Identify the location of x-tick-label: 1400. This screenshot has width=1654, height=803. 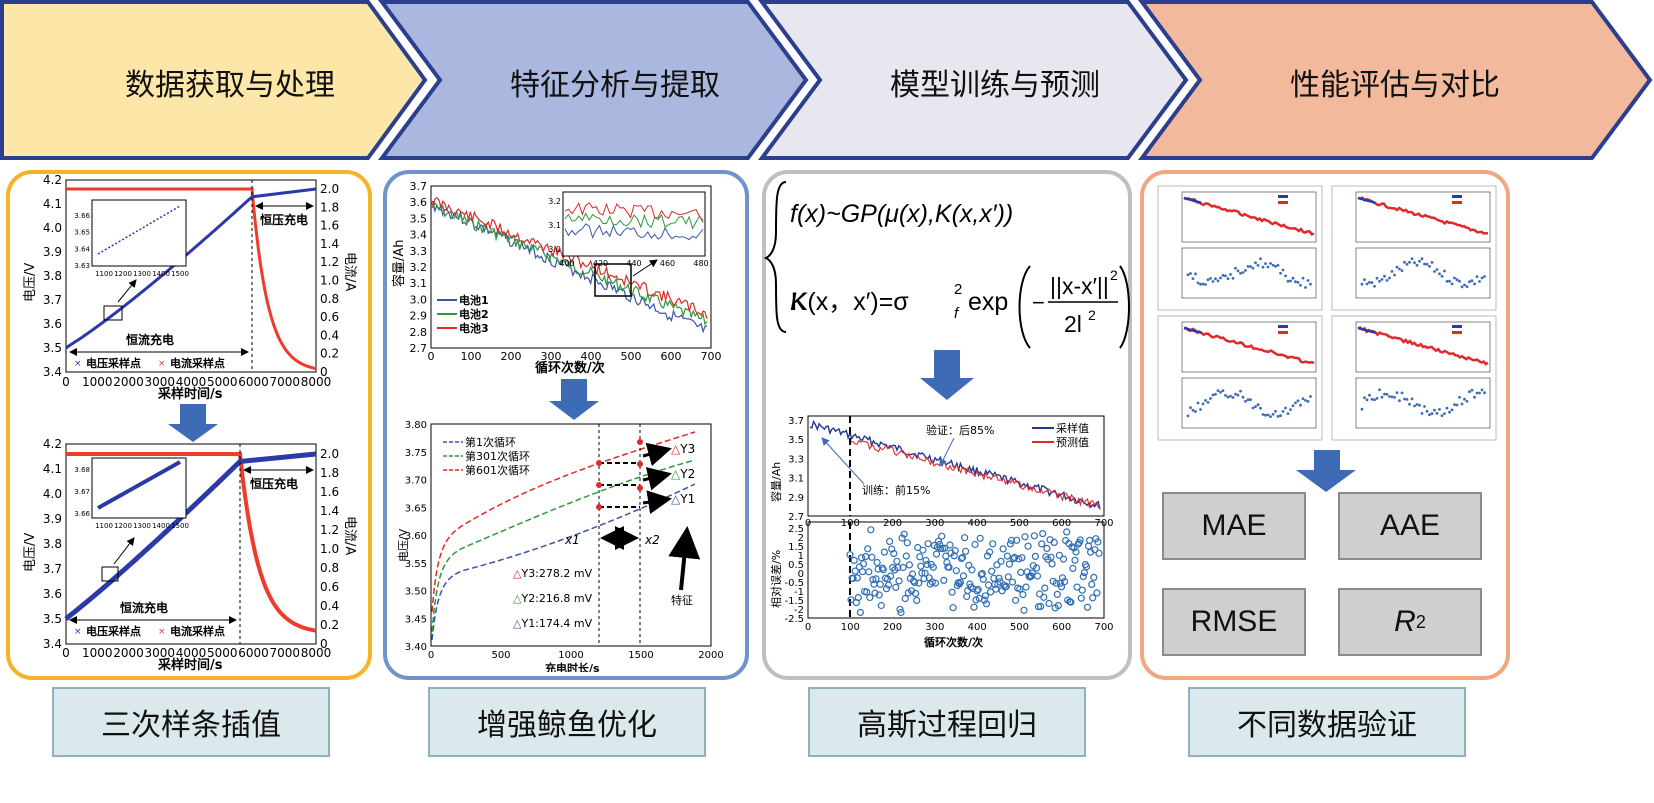
(161, 526).